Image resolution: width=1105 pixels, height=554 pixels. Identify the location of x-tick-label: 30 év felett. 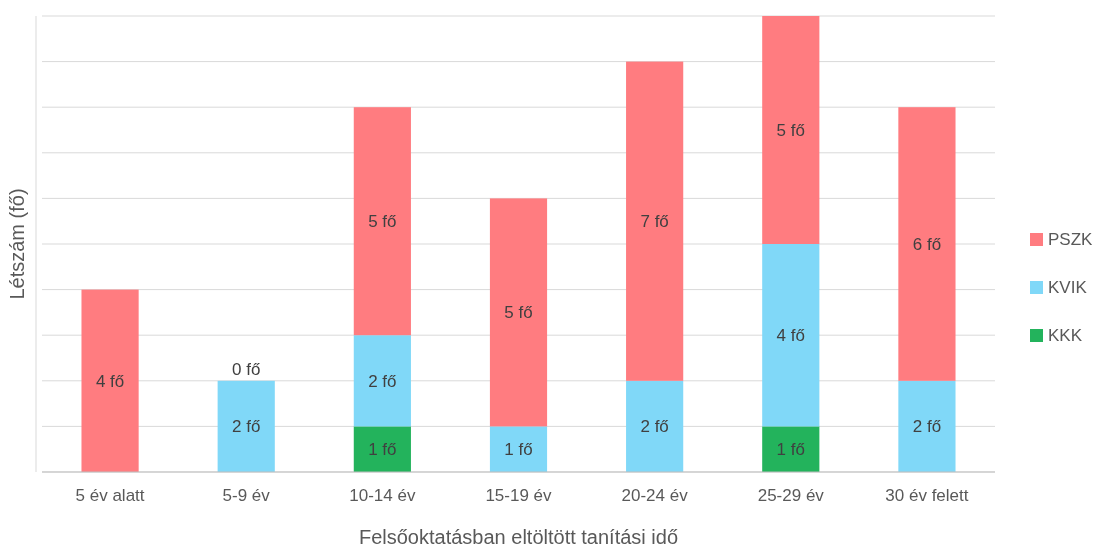
(927, 495).